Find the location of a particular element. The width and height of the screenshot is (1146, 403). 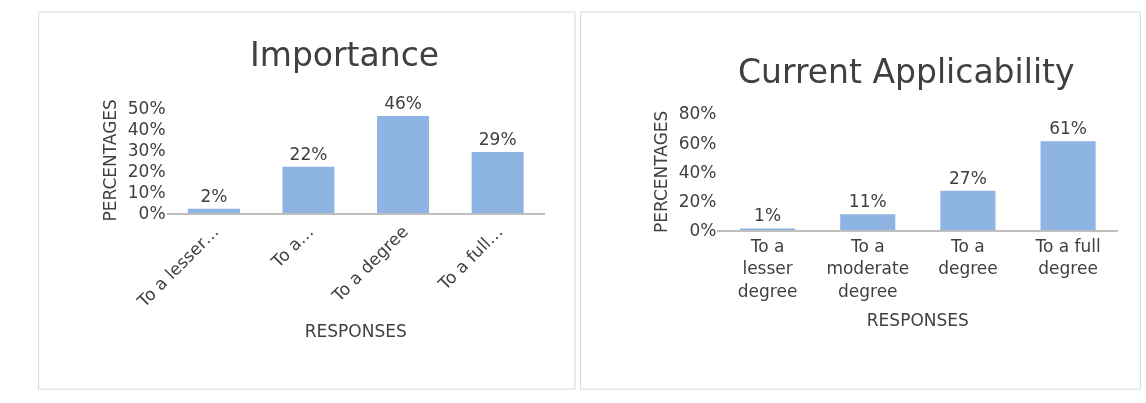

data-label: 29% is located at coordinates (497, 138).